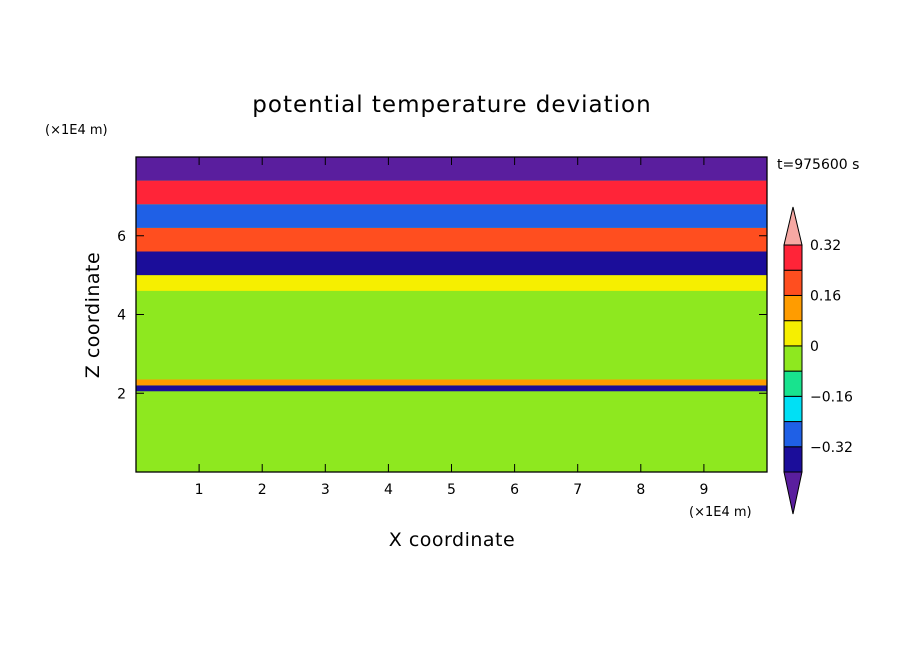 Image resolution: width=904 pixels, height=658 pixels. Describe the element at coordinates (793, 493) in the screenshot. I see `colorbar-extend-min` at that location.